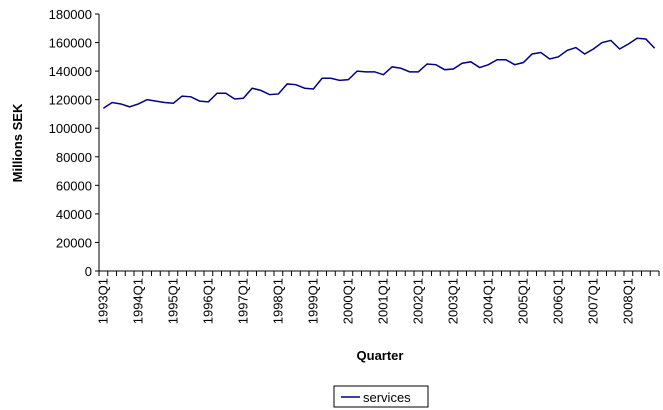 Image resolution: width=663 pixels, height=410 pixels. I want to click on x-tick-label: 1996Q1, so click(207, 301).